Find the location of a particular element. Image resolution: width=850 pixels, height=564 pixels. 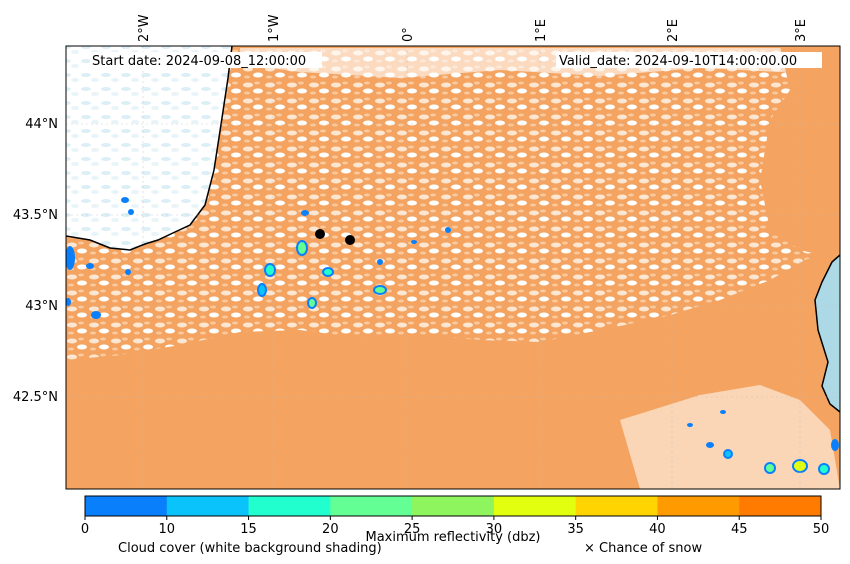

colorbar-tick-label: 35 is located at coordinates (575, 529).